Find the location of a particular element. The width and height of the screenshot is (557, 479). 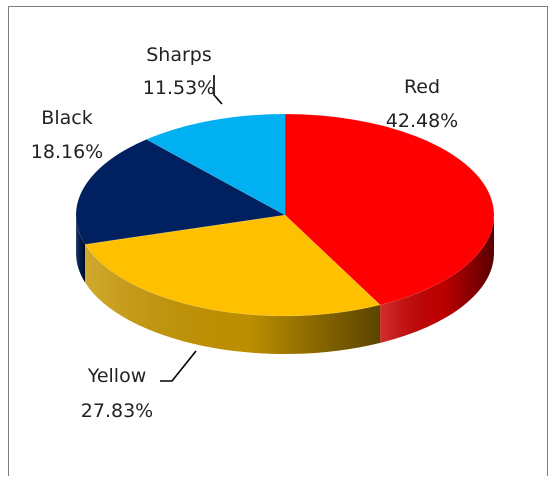

pie-slice-sharps is located at coordinates (215, 164).